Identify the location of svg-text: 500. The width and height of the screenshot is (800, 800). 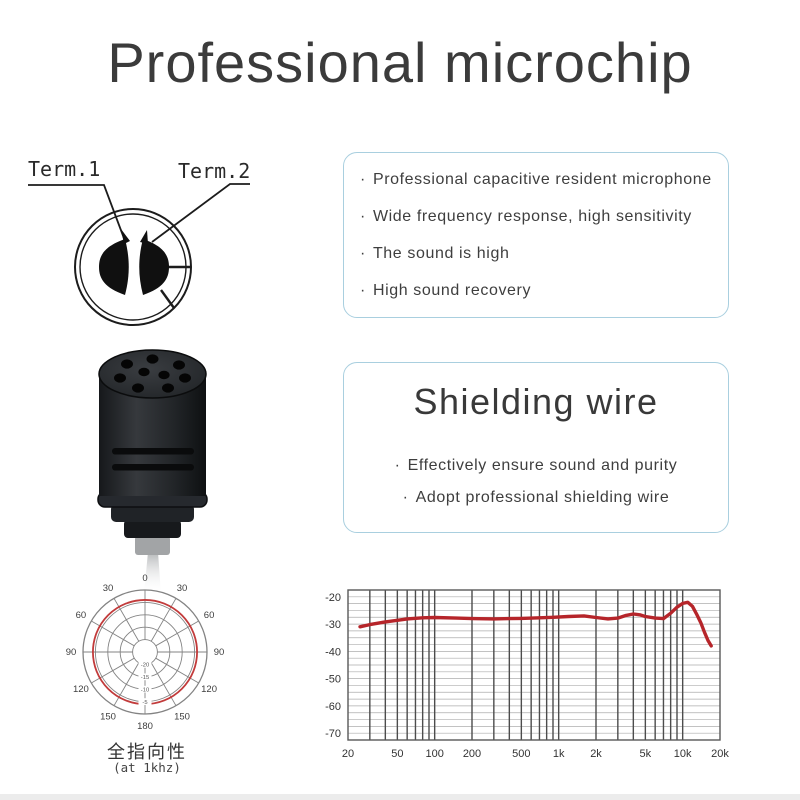
(521, 754).